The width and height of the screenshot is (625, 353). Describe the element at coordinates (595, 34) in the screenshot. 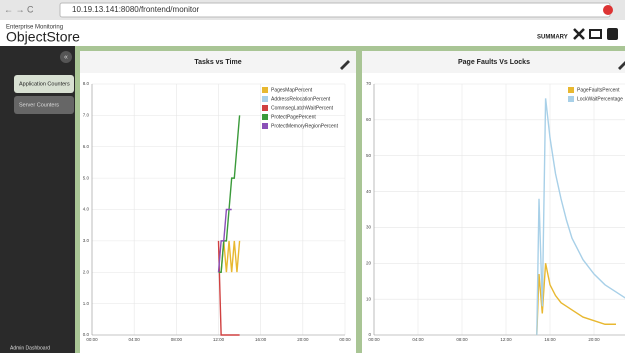

I see `monitor-icon` at that location.